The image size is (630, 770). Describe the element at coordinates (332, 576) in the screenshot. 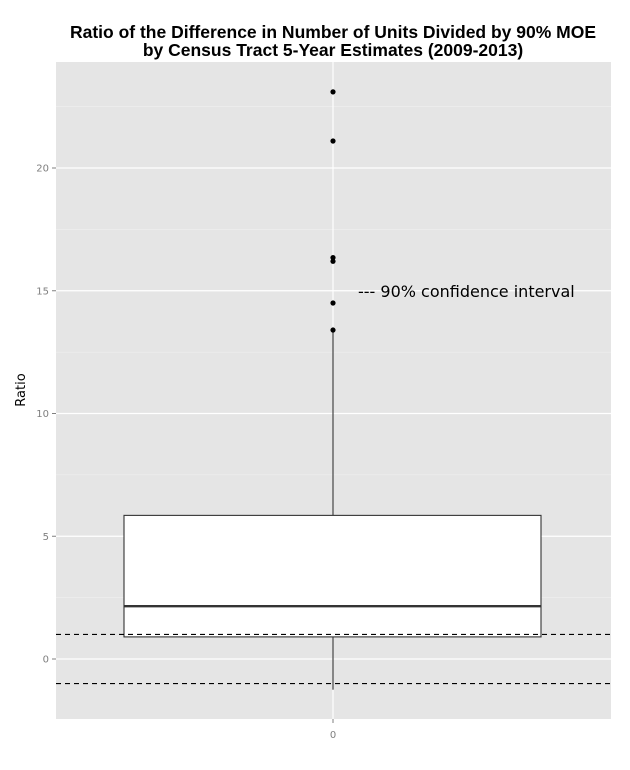

I see `interquartile-box` at that location.